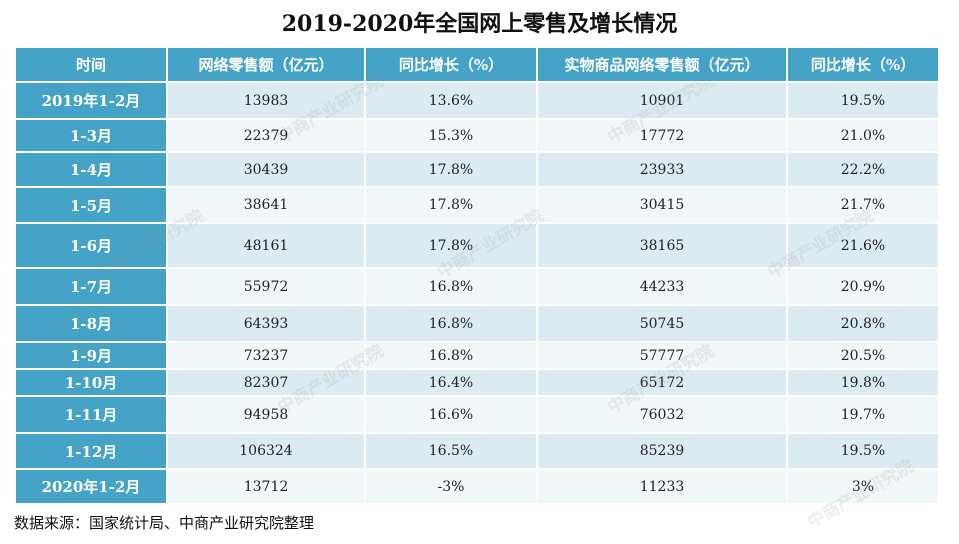 The image size is (959, 544). I want to click on cell-physical-growth: 20.5%, so click(863, 355).